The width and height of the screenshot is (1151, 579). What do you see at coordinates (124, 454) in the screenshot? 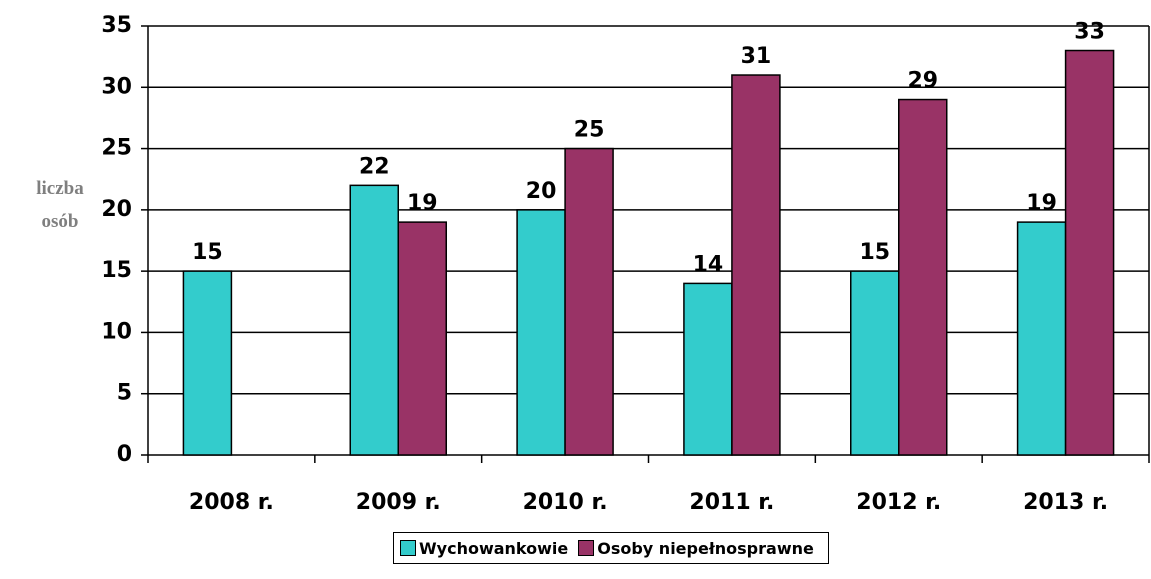
I see `y-tick-label: 0` at bounding box center [124, 454].